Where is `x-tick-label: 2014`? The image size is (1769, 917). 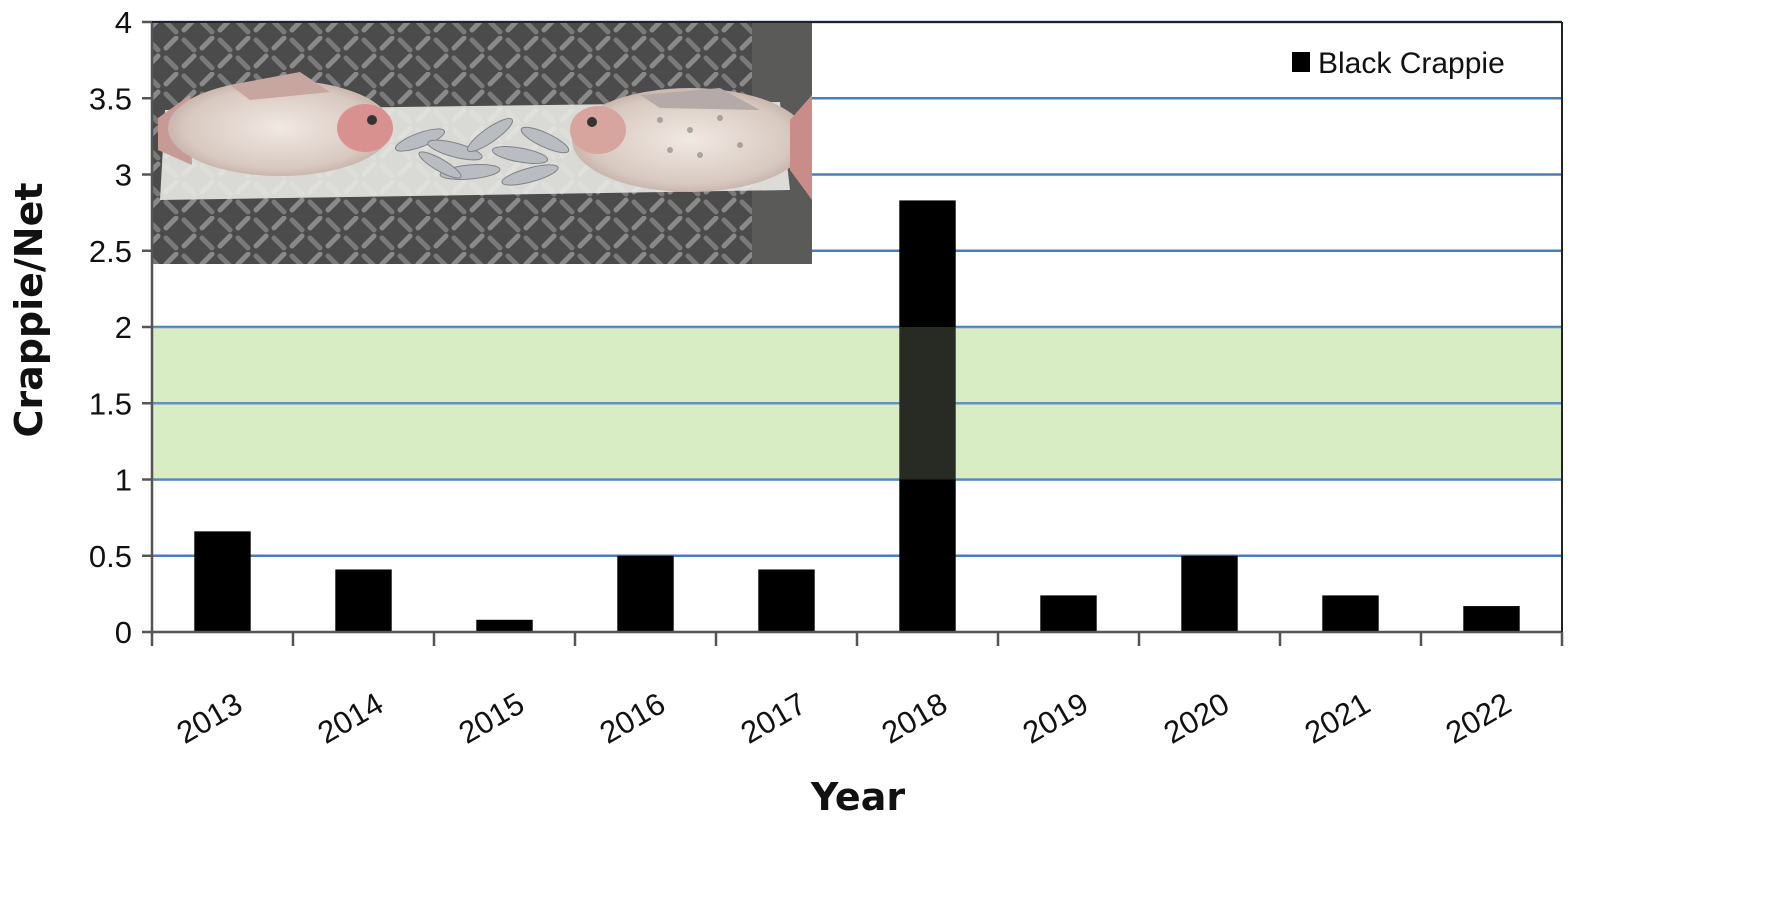 x-tick-label: 2014 is located at coordinates (350, 718).